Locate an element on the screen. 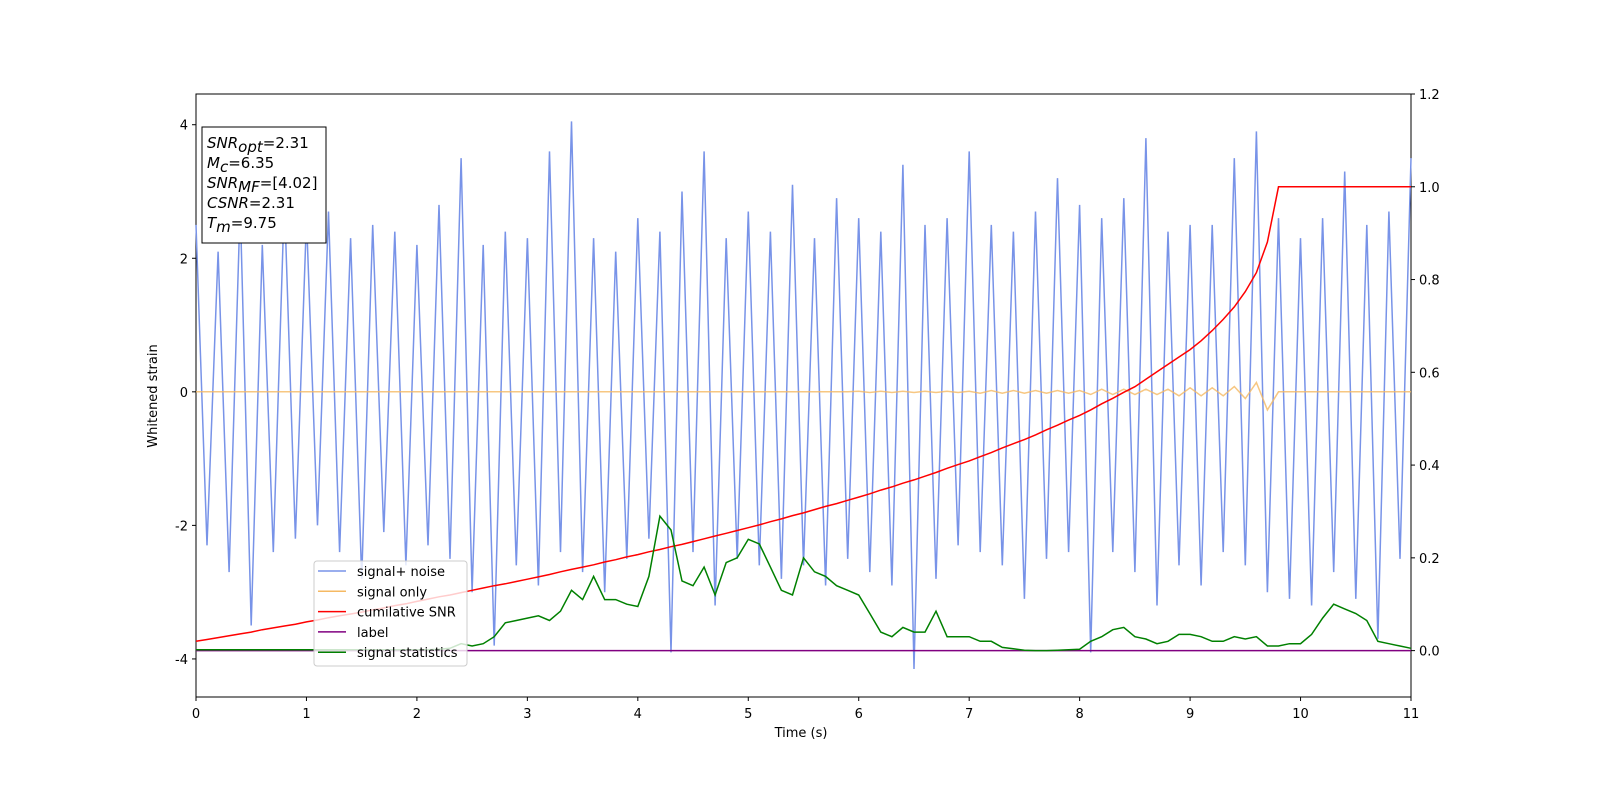 This screenshot has height=804, width=1600. y-tick-label: 0 is located at coordinates (184, 393).